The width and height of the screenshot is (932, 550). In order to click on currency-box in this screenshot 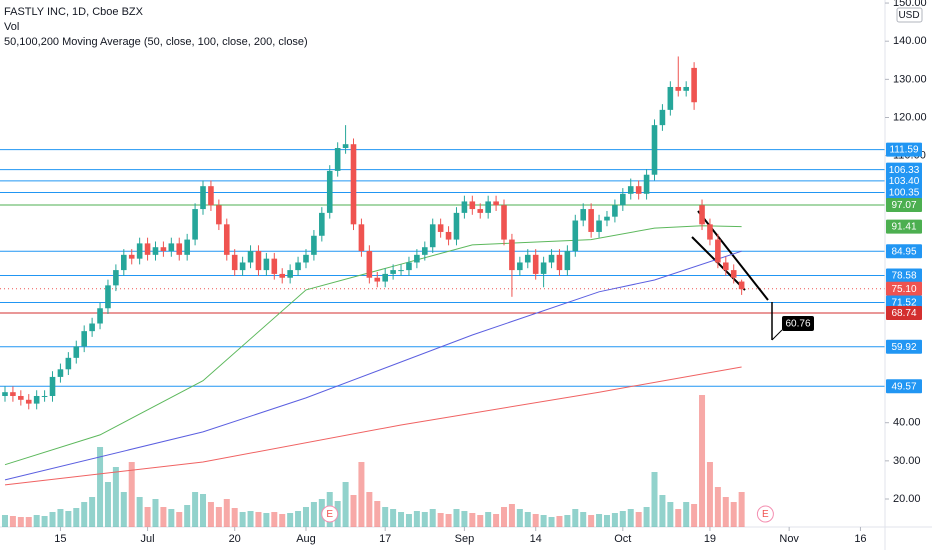, I will do `click(909, 15)`.